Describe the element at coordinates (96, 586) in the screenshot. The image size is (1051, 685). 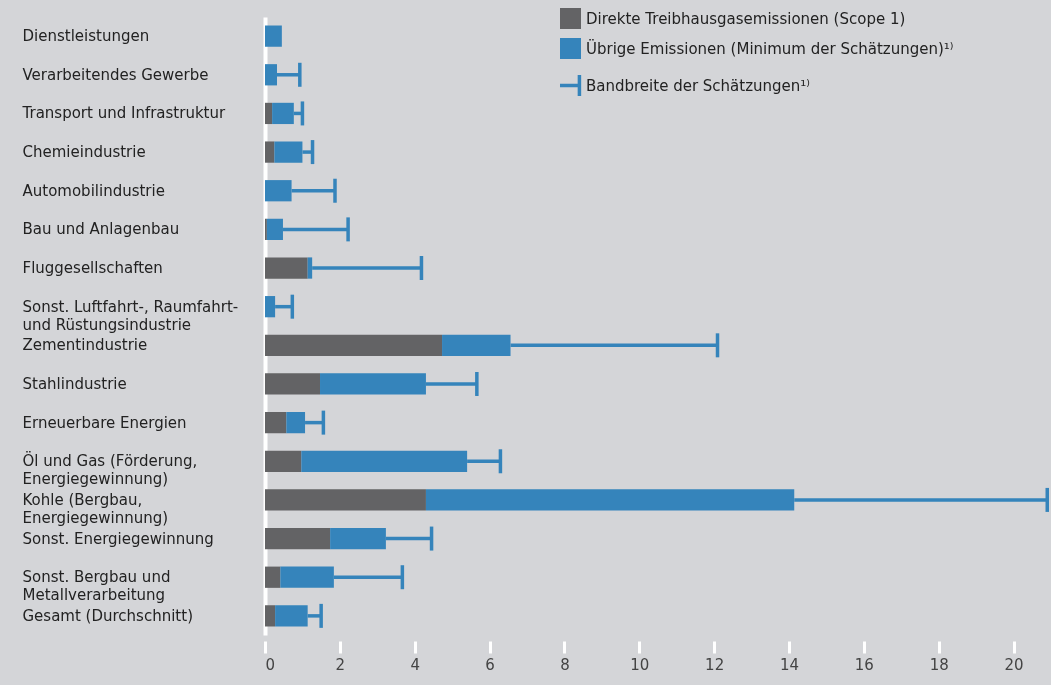
I see `y-tick-label: Sonst. Bergbau und Metallverarbeitung` at that location.